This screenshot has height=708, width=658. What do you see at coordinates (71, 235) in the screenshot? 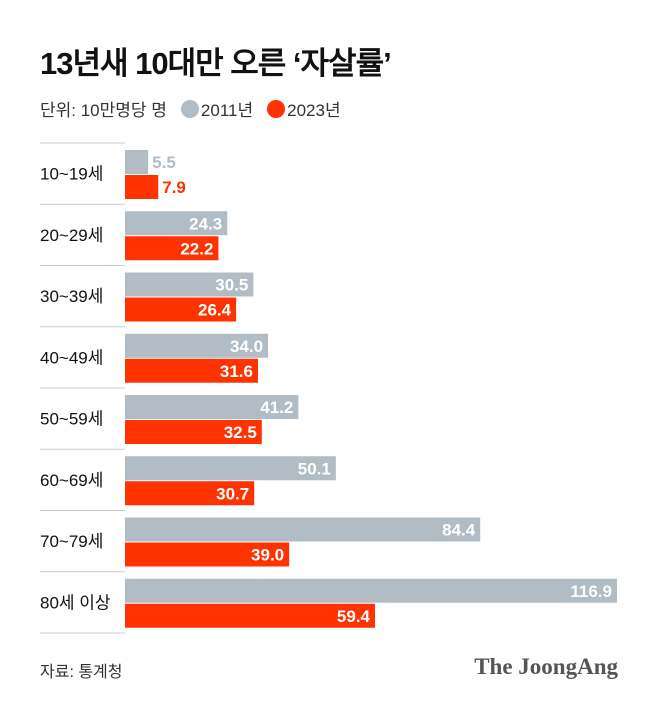
I see `category-label: 20~29세` at bounding box center [71, 235].